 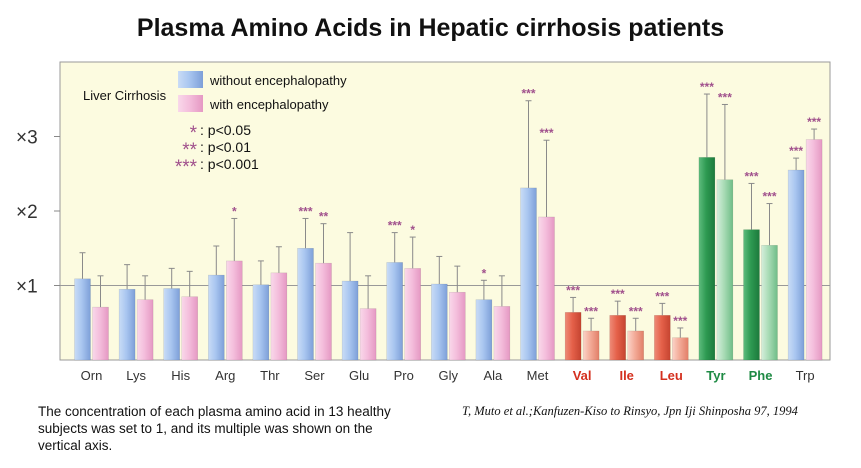 What do you see at coordinates (494, 375) in the screenshot?
I see `x-tick-label-ala: Ala` at bounding box center [494, 375].